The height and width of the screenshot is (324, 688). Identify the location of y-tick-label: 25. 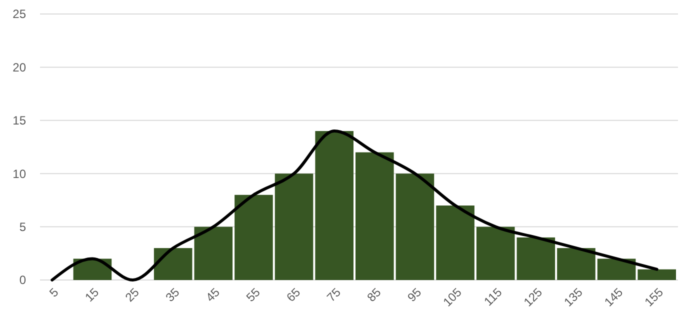
(19, 14).